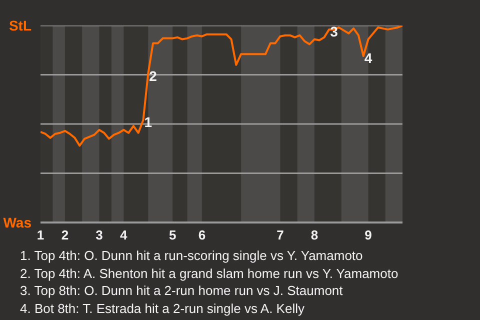 This screenshot has height=320, width=480. Describe the element at coordinates (181, 290) in the screenshot. I see `text: 3. Top 8th: O. Dunn hit a 2-run home run vs J. Staumont` at that location.